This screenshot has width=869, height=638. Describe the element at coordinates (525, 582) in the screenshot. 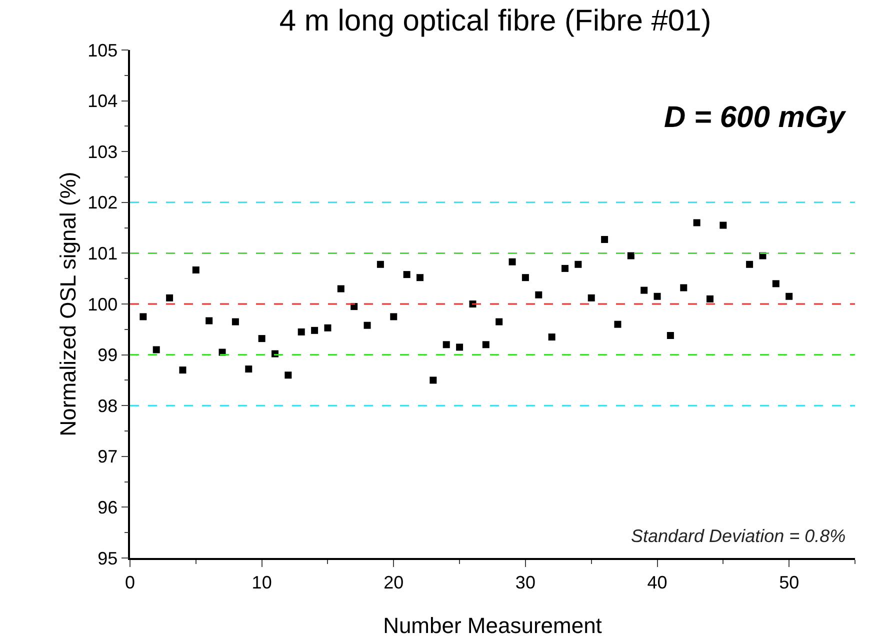

I see `x-tick-label: 30` at that location.